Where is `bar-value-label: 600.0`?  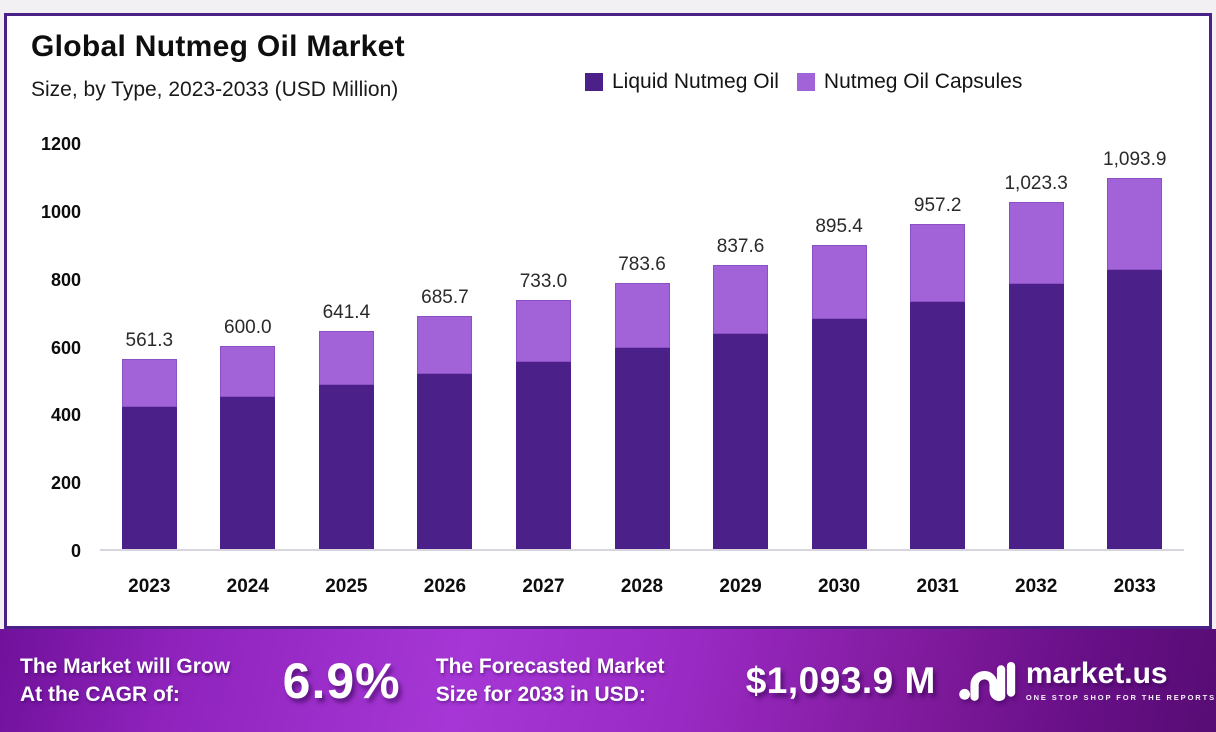
bar-value-label: 600.0 is located at coordinates (248, 327).